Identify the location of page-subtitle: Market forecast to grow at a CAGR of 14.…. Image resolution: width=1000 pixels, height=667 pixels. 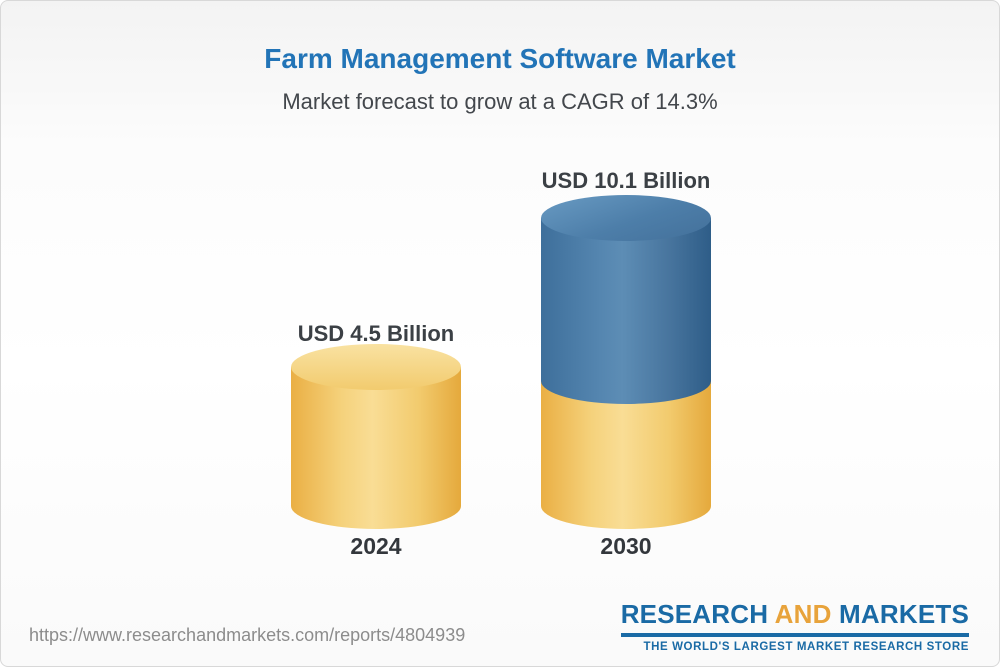
(500, 101).